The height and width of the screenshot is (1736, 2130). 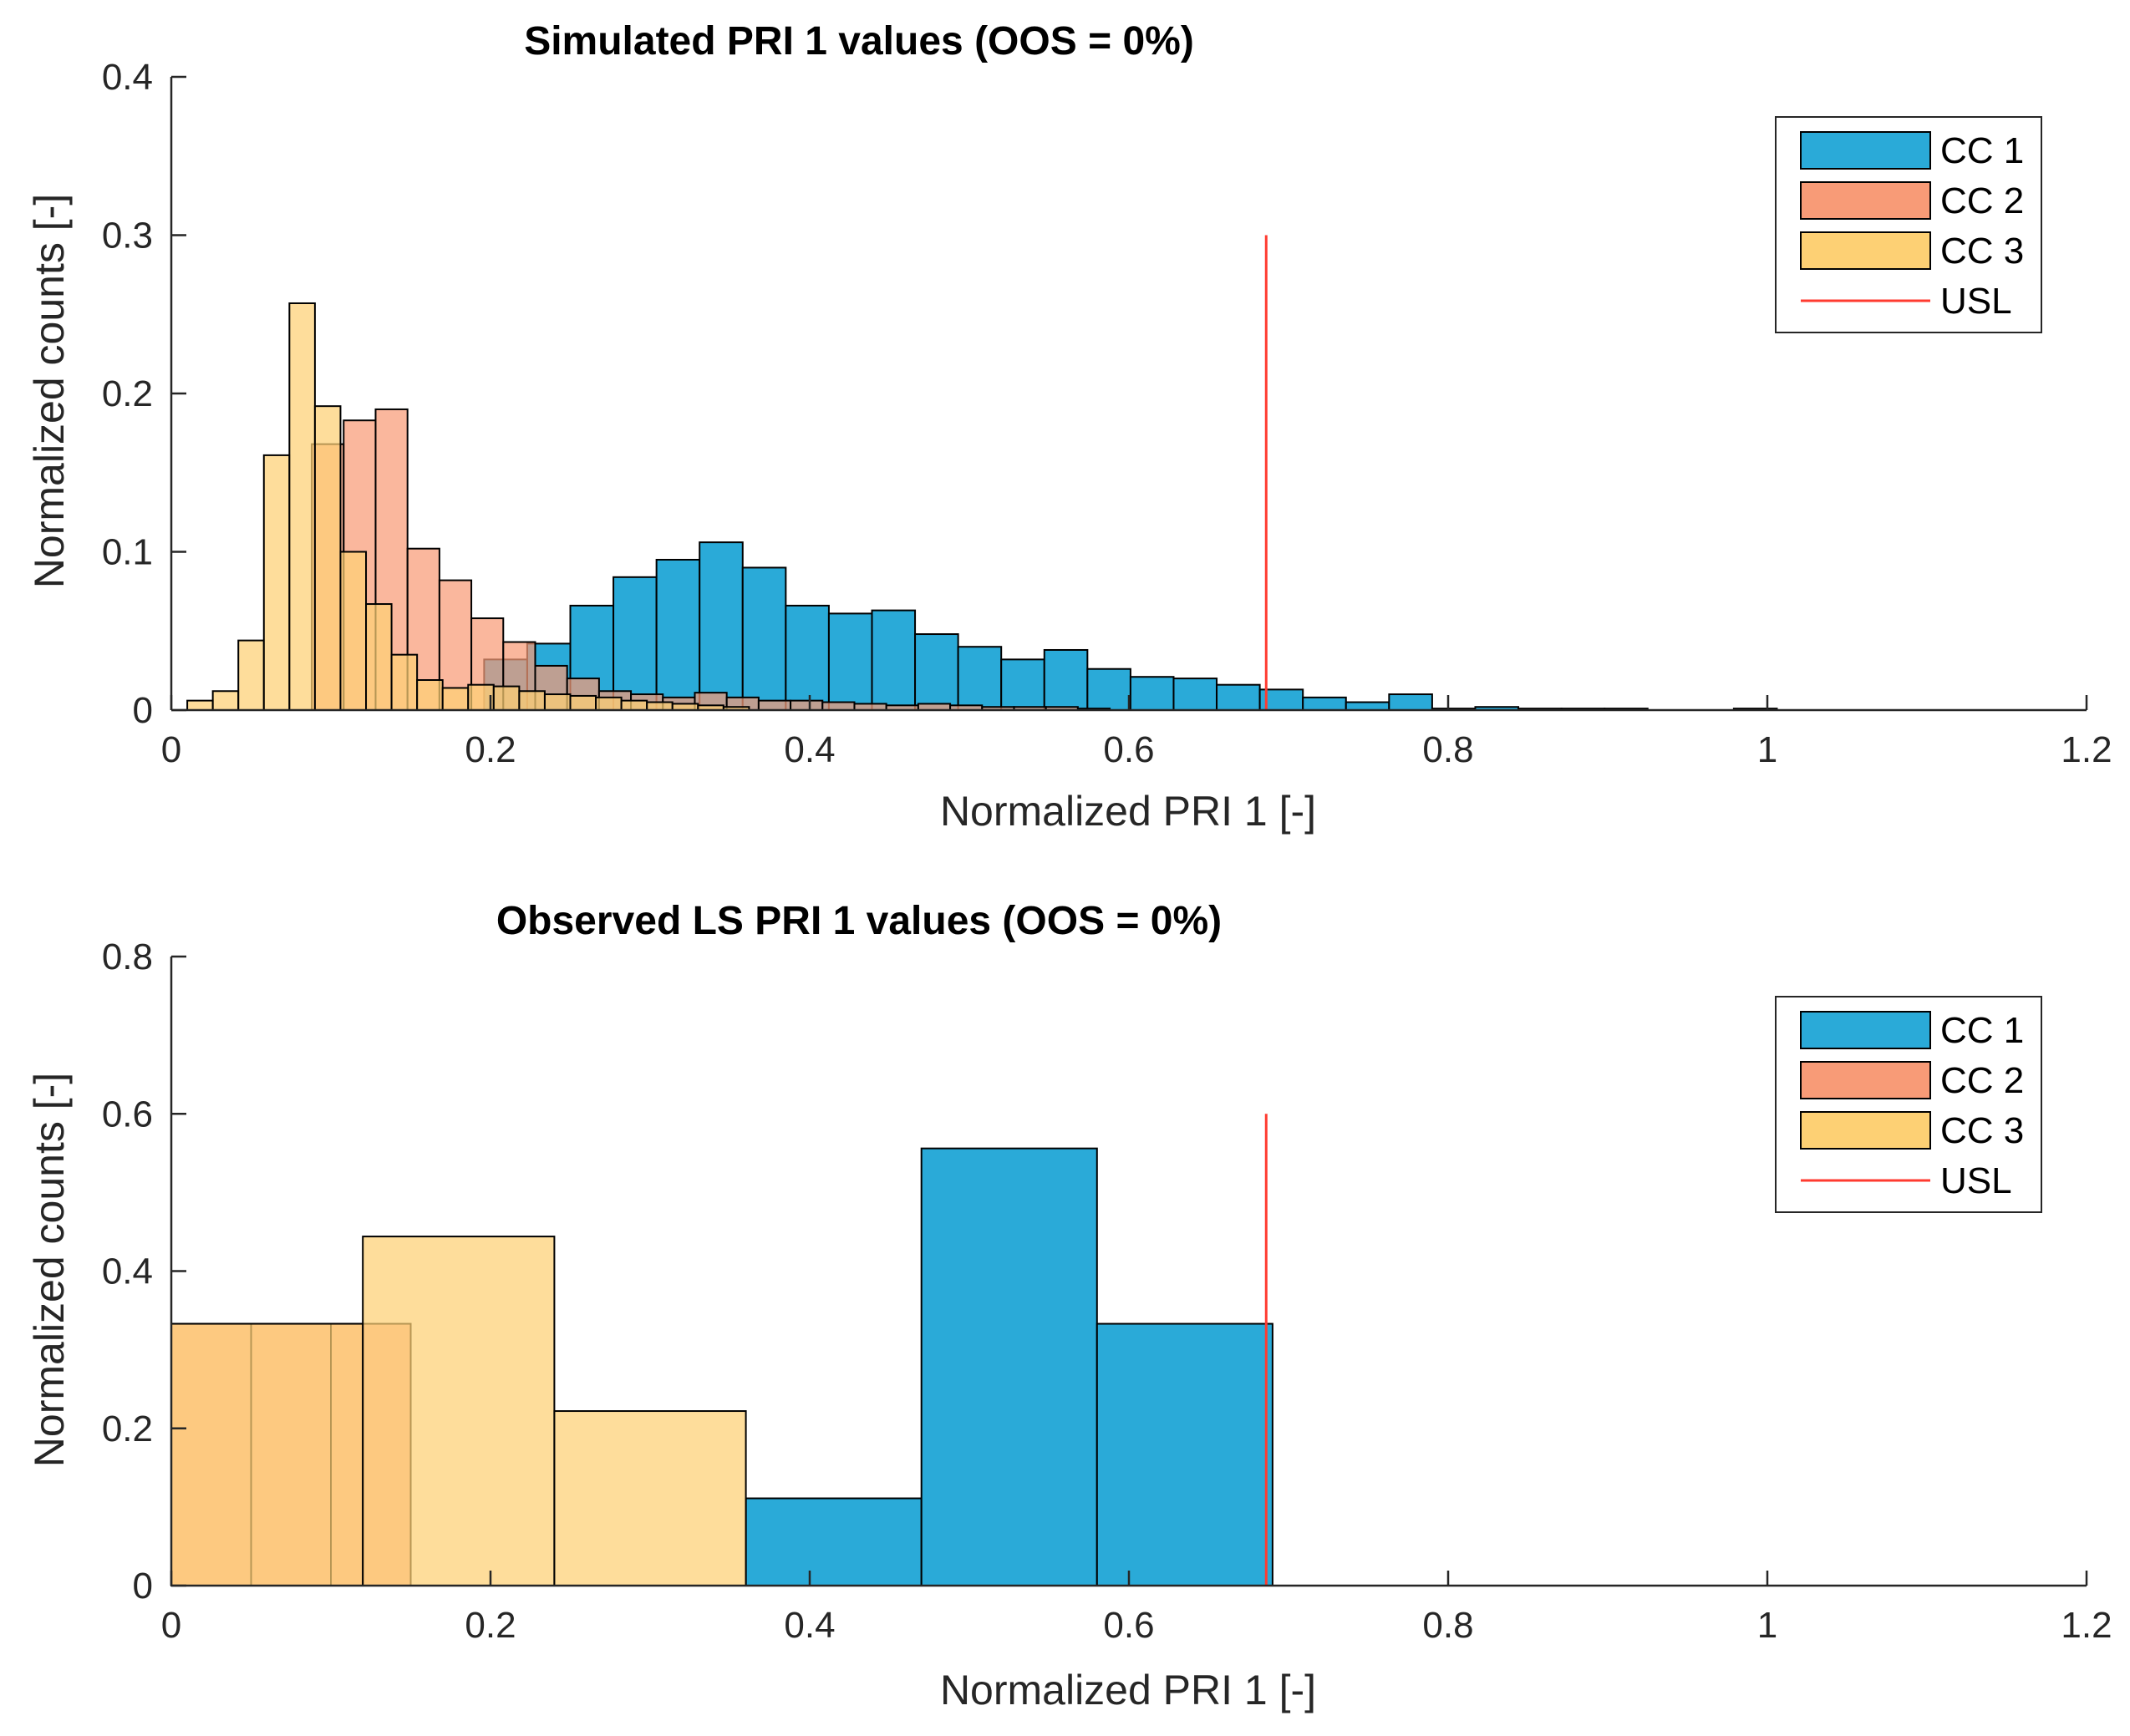 What do you see at coordinates (722, 1350) in the screenshot?
I see `bottom-histogram-bars` at bounding box center [722, 1350].